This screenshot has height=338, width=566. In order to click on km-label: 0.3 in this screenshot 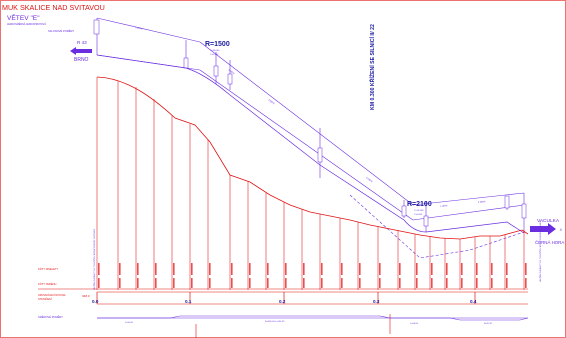, I will do `click(376, 301)`.